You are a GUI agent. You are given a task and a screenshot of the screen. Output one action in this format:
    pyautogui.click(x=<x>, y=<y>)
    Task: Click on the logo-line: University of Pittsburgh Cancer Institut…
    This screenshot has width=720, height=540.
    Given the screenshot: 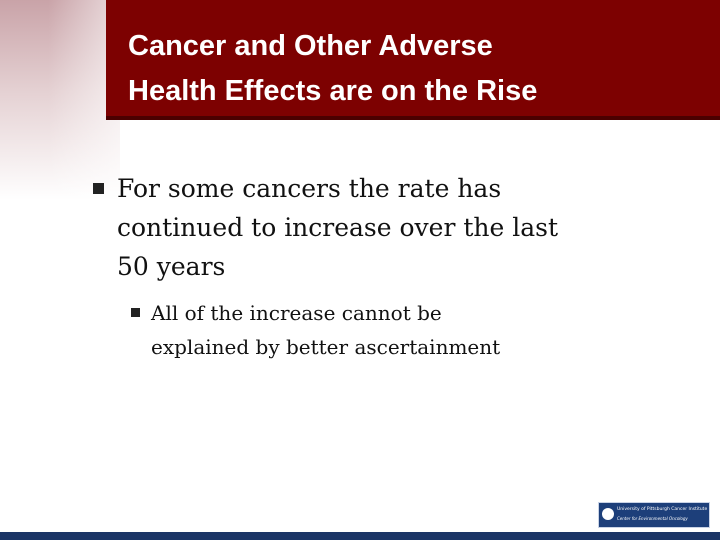 What is the action you would take?
    pyautogui.click(x=662, y=509)
    